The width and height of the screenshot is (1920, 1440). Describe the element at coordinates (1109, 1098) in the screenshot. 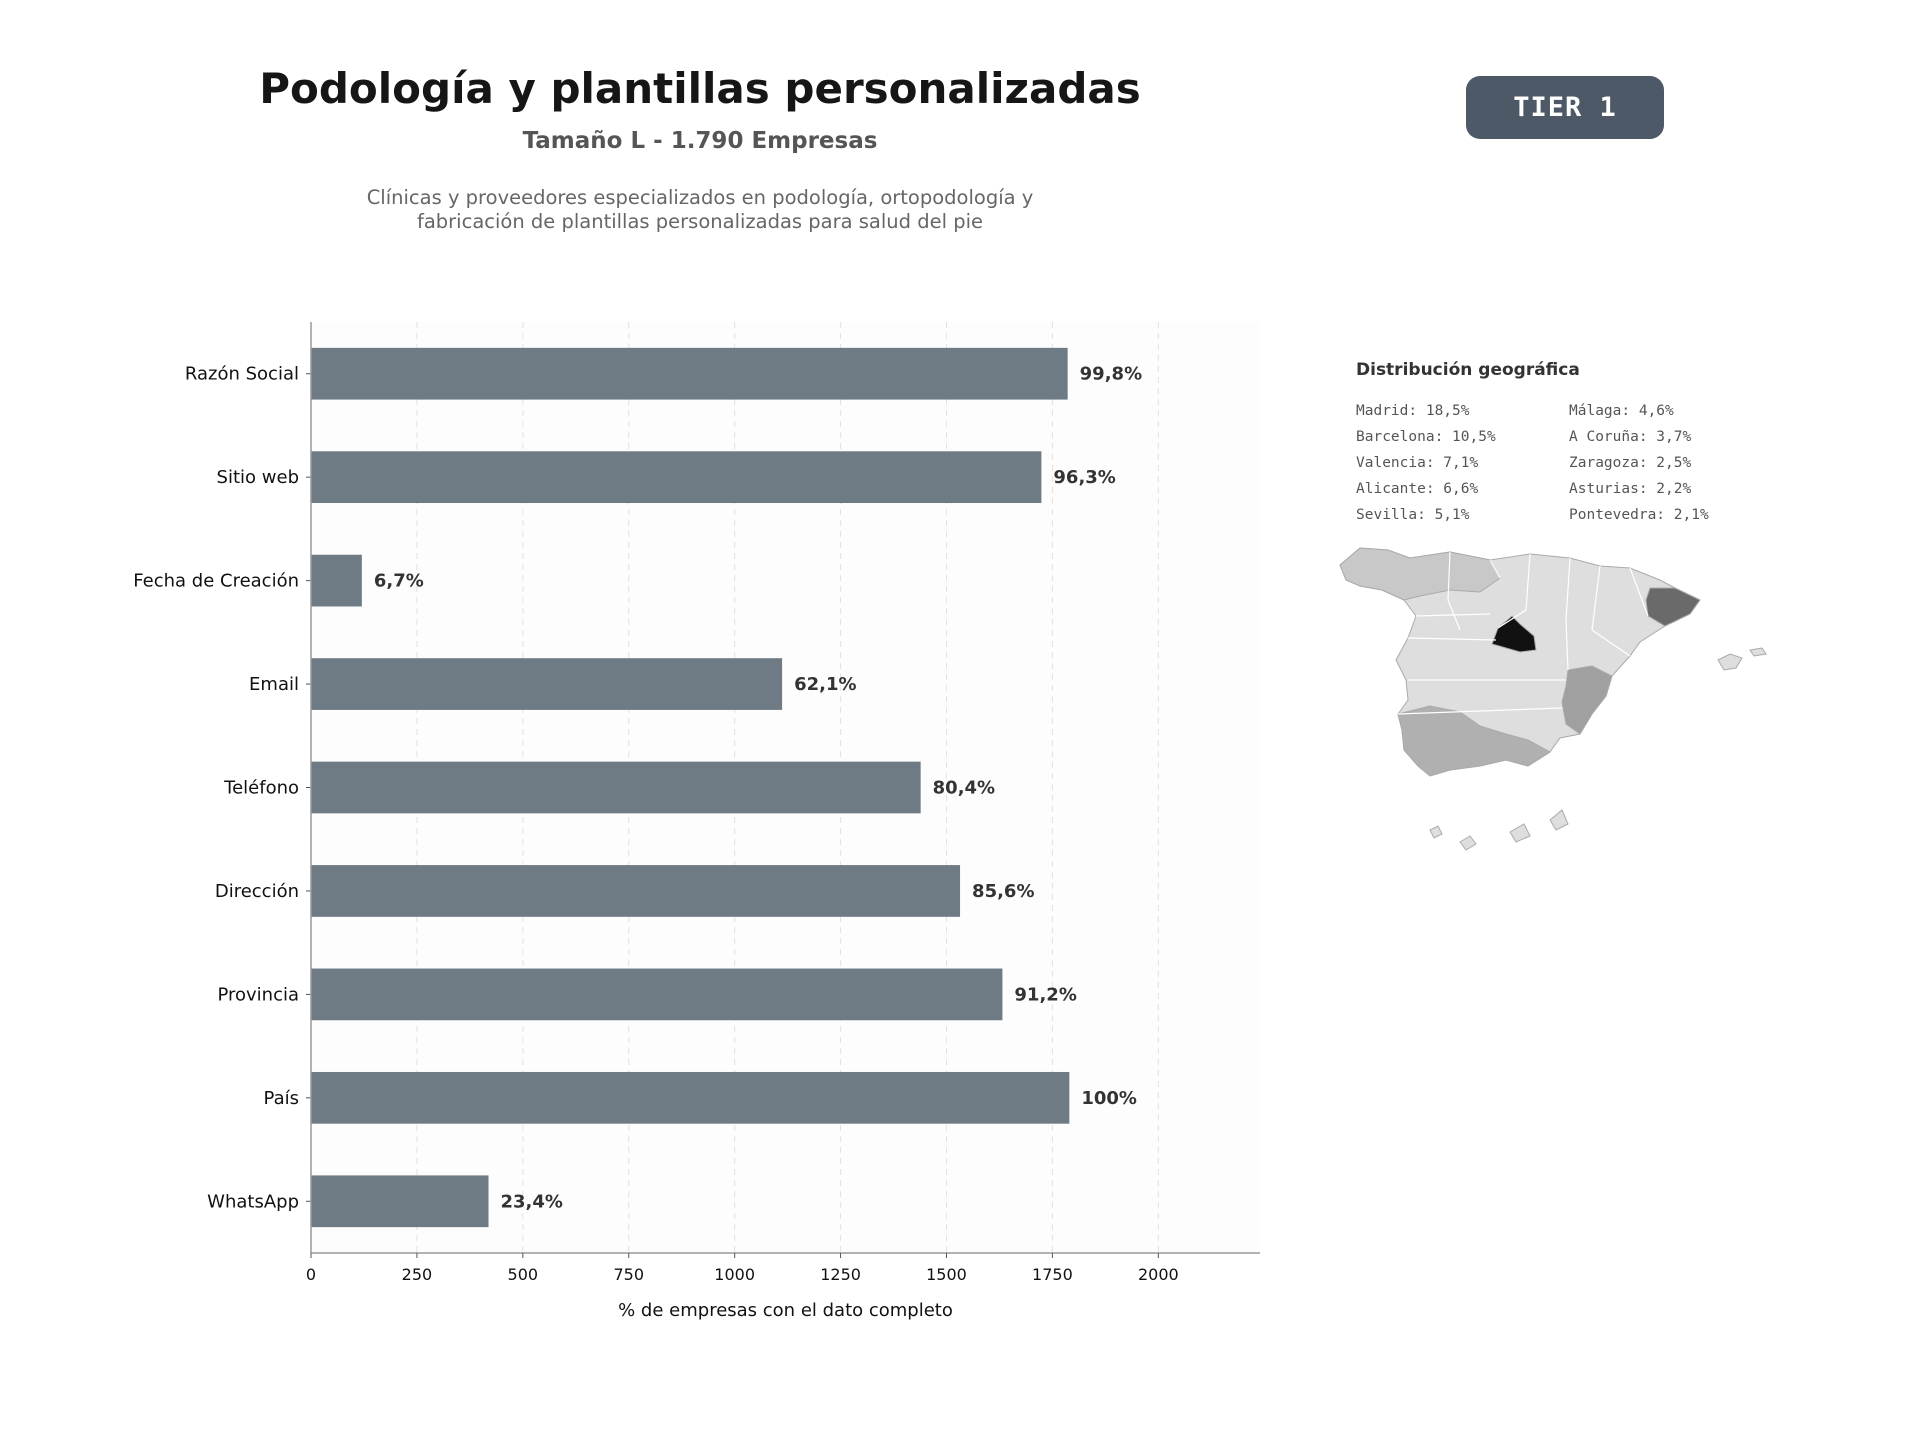

I see `data-label: 100%` at that location.